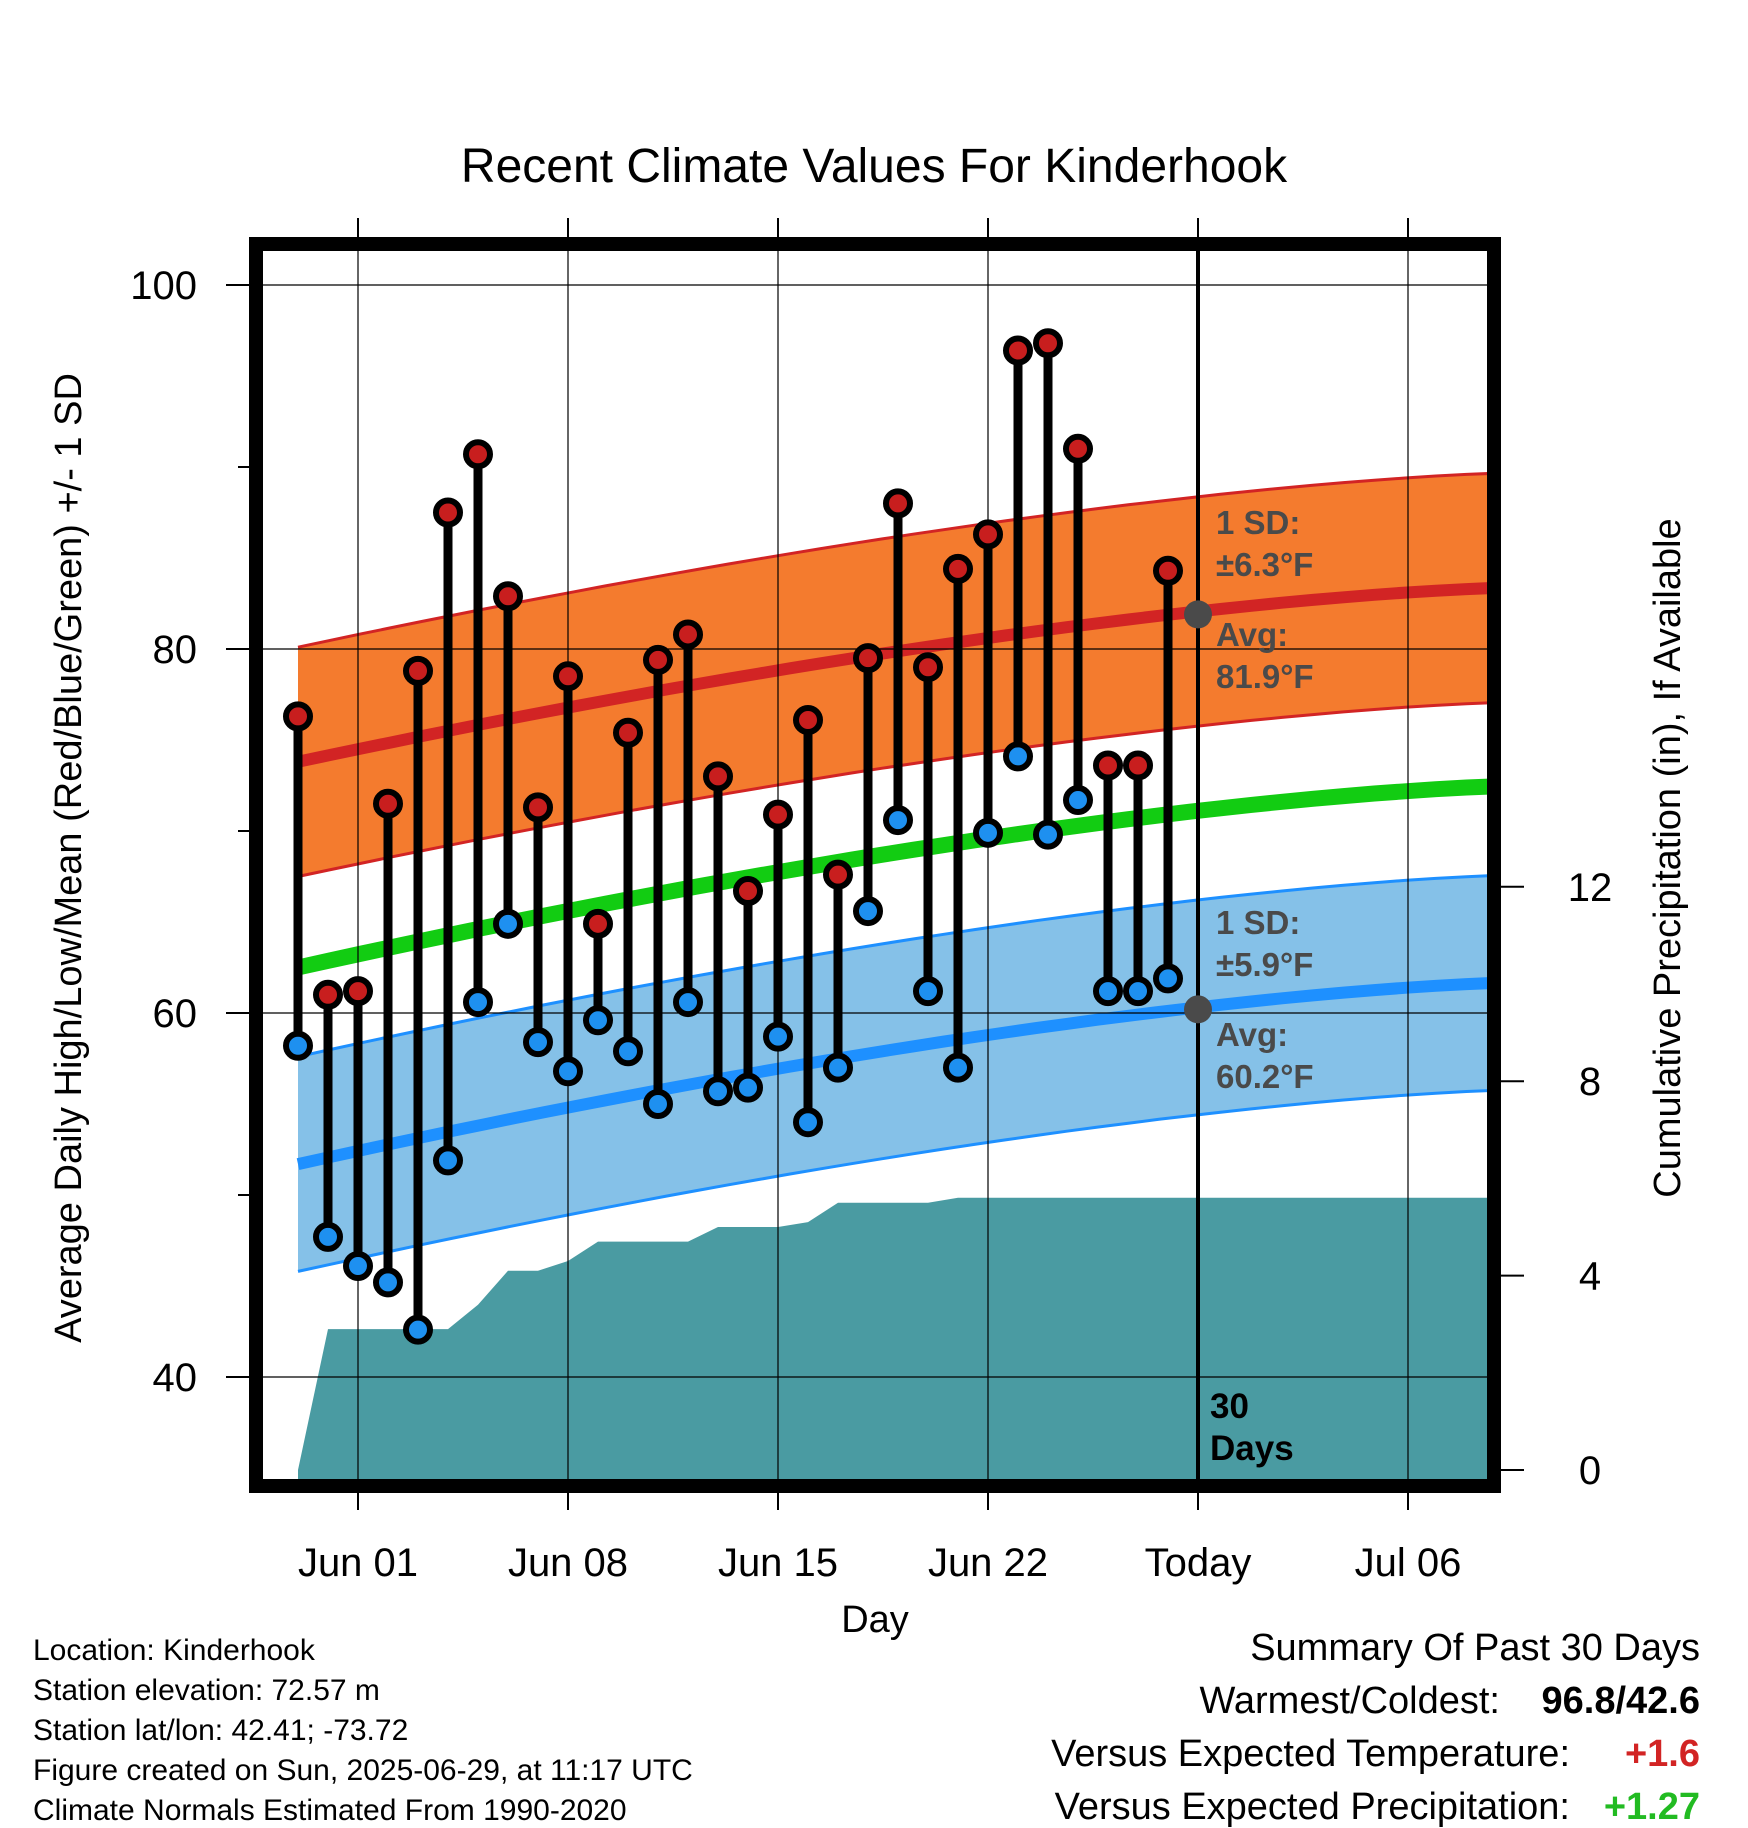 The width and height of the screenshot is (1748, 1828). I want to click on y2-tick-label: 8, so click(1590, 1082).